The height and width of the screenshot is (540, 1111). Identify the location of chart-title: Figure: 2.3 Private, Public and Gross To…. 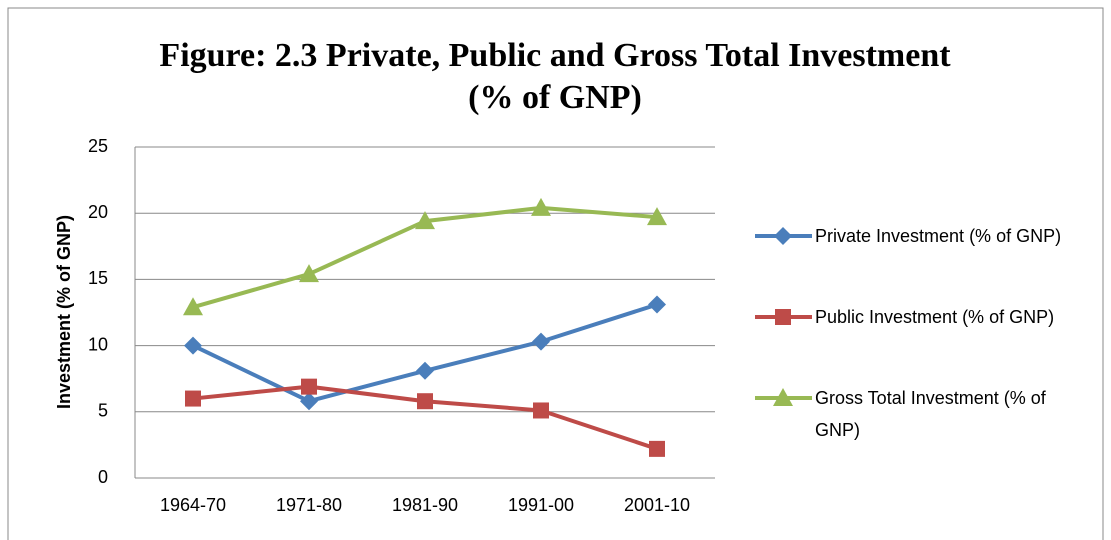
(555, 55).